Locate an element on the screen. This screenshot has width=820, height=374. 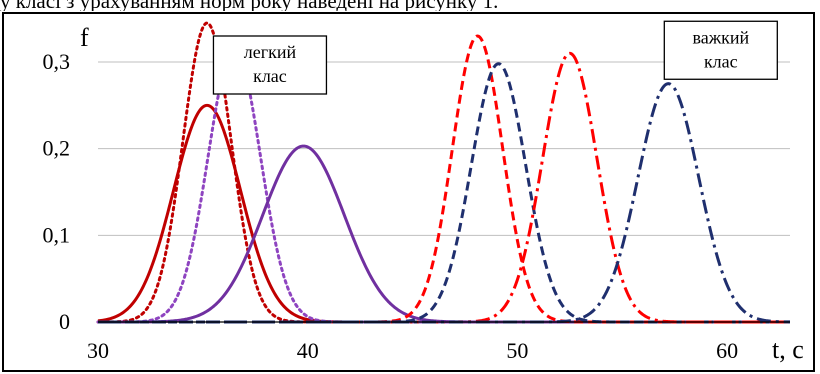
annotation-text-2-1: важкий is located at coordinates (720, 37).